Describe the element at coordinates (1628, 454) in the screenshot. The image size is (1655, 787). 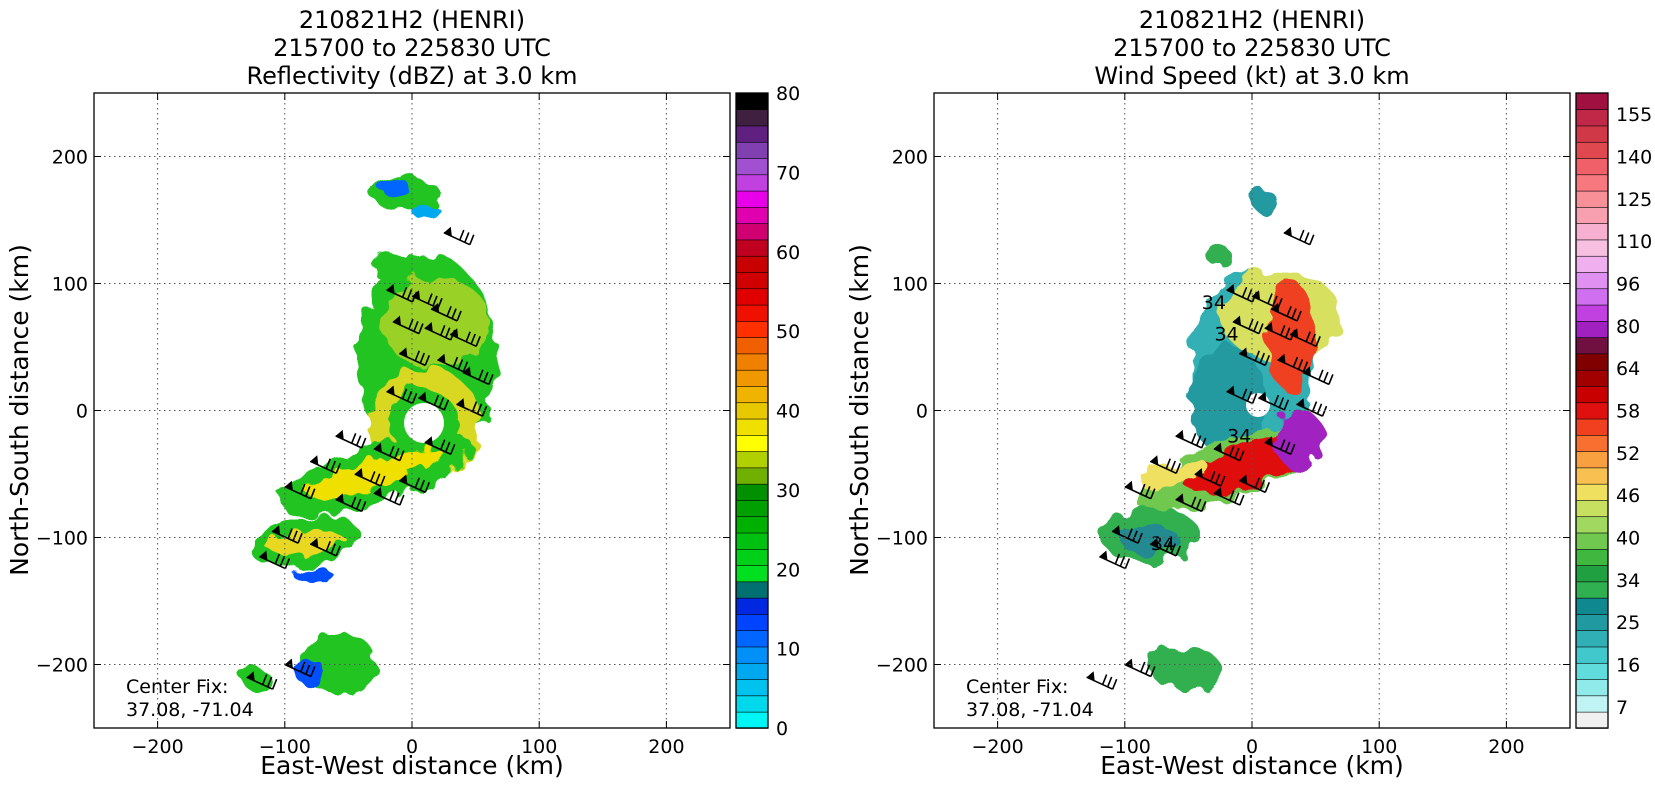
I see `colorbar-tick-label: 52` at that location.